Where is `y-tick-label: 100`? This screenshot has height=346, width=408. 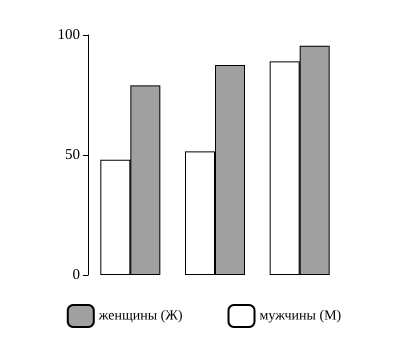
y-tick-label: 100 is located at coordinates (69, 35).